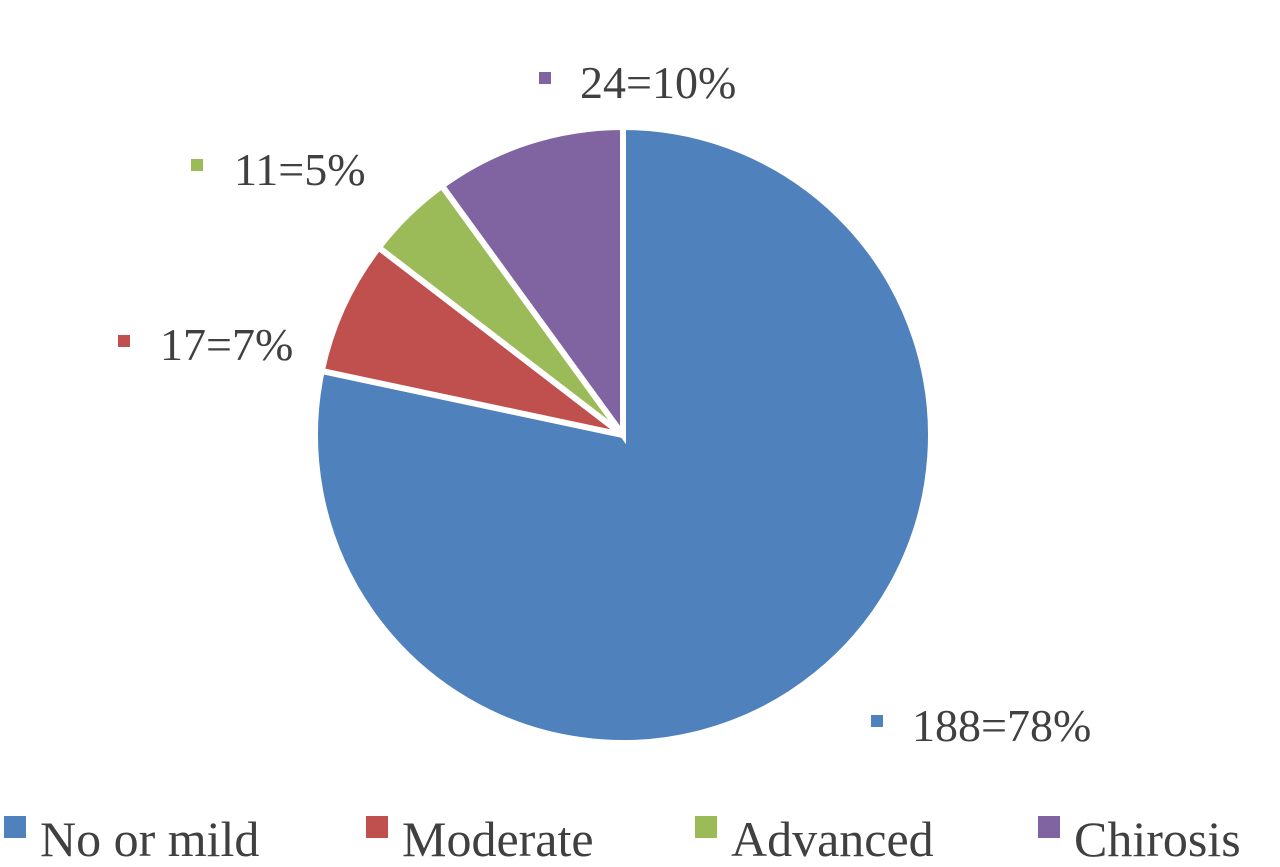  What do you see at coordinates (832, 839) in the screenshot?
I see `legend-label-advanced: Advanced` at bounding box center [832, 839].